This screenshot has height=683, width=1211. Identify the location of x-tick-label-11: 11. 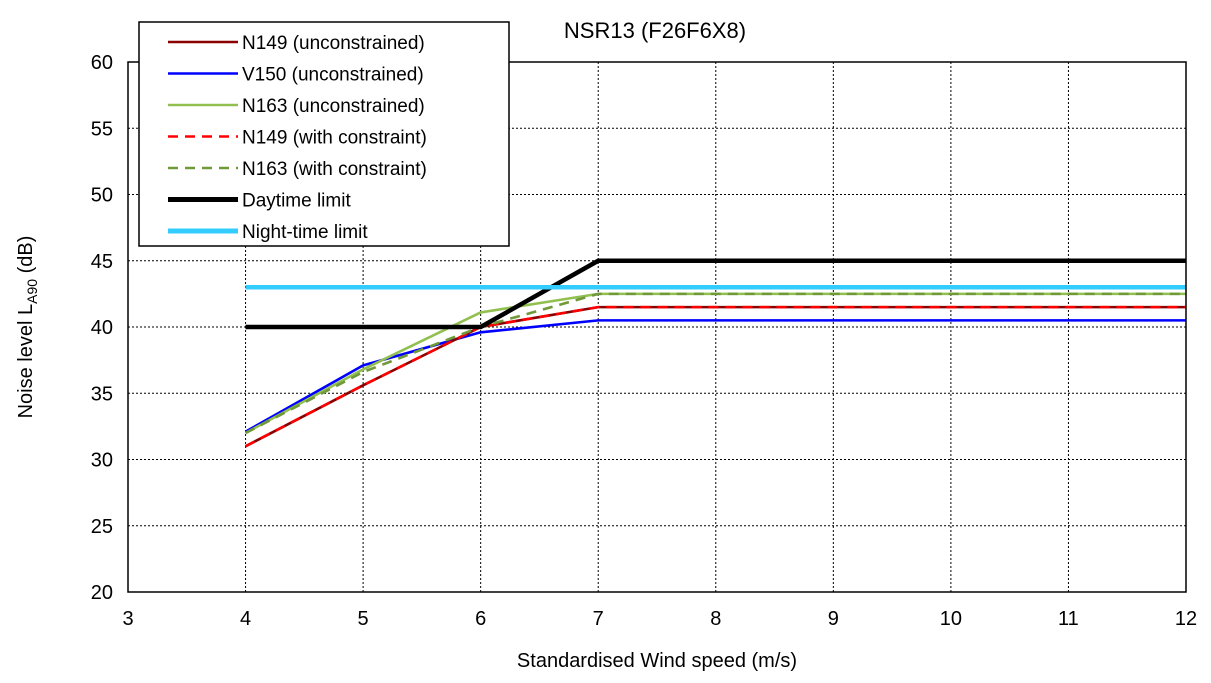
(1068, 619).